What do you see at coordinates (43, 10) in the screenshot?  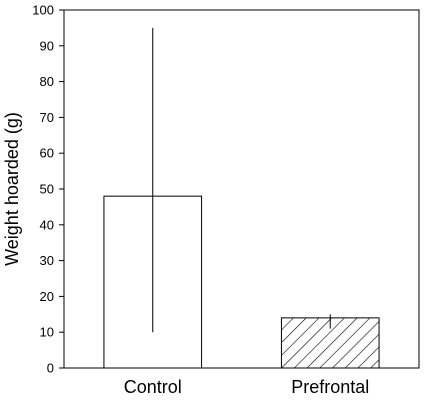 I see `y-tick-label: 100` at bounding box center [43, 10].